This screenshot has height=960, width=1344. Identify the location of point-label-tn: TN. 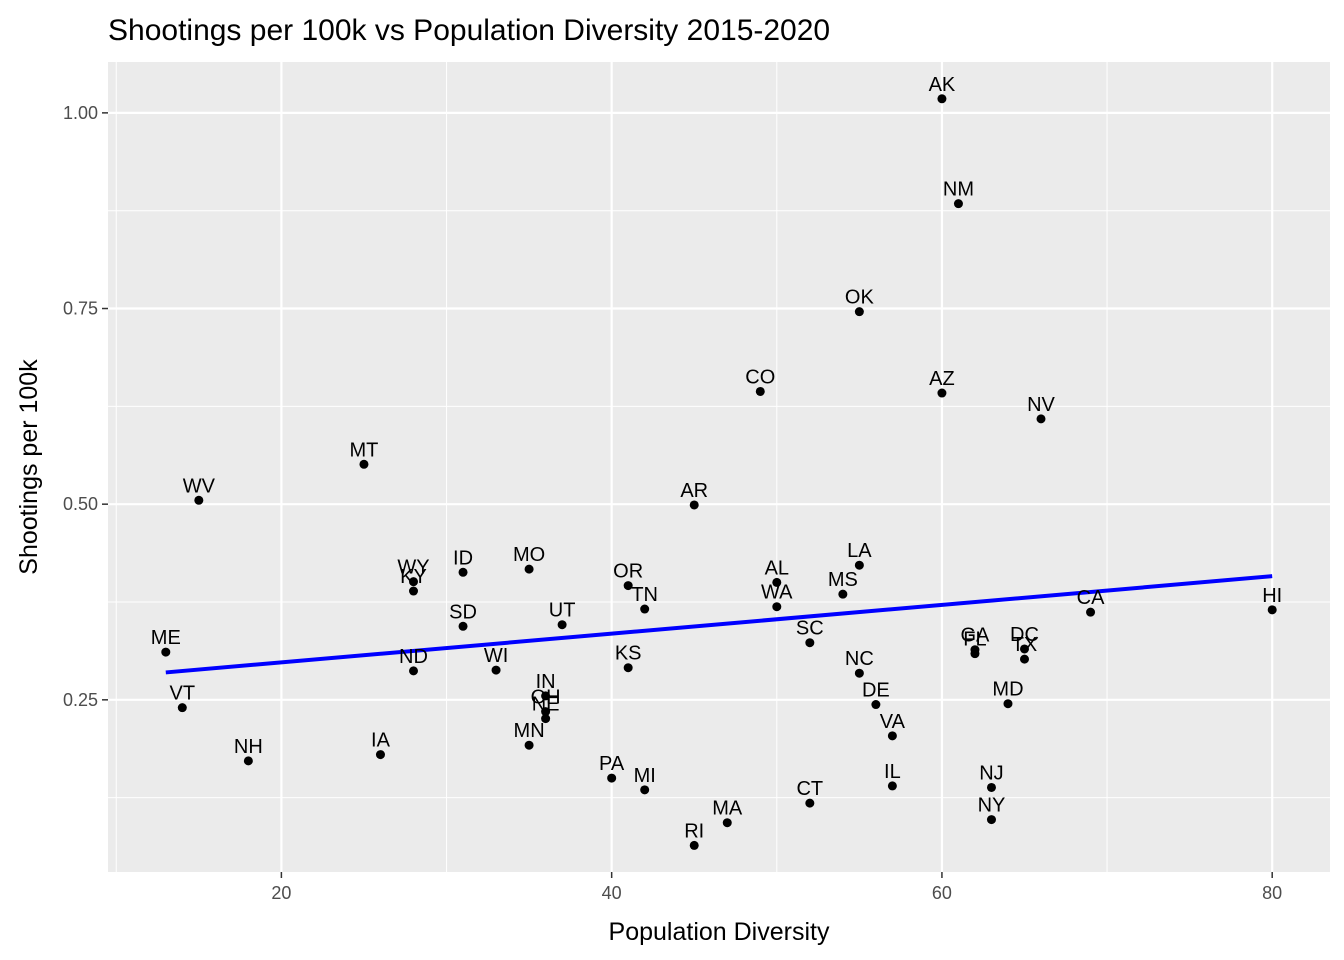
(644, 595).